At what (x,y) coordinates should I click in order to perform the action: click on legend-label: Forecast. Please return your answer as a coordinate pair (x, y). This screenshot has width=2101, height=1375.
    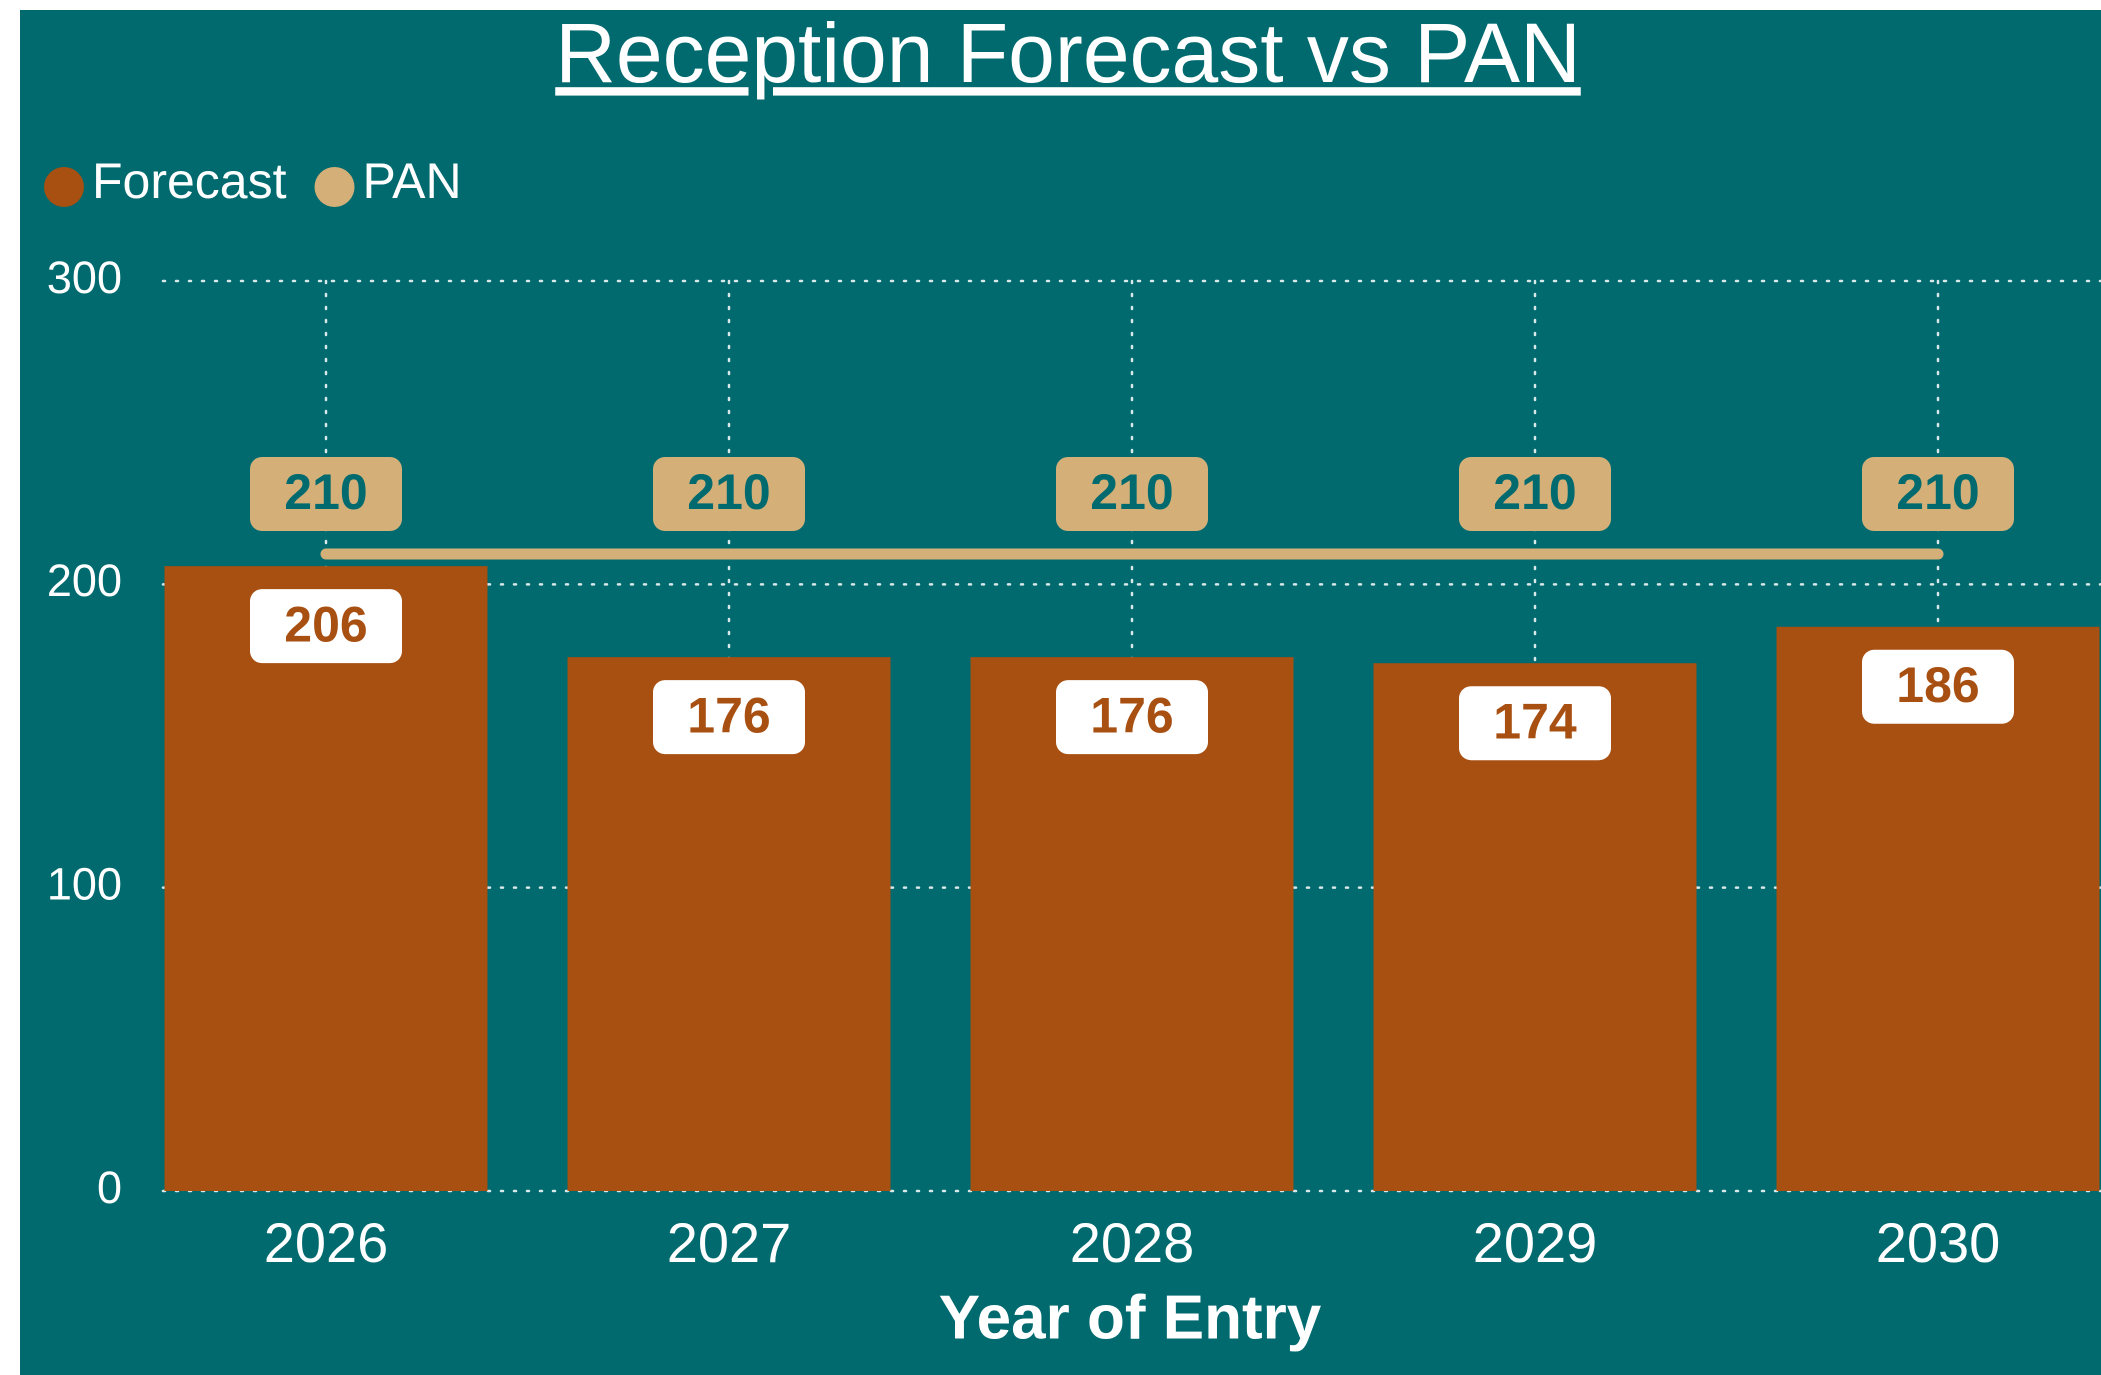
    Looking at the image, I should click on (189, 181).